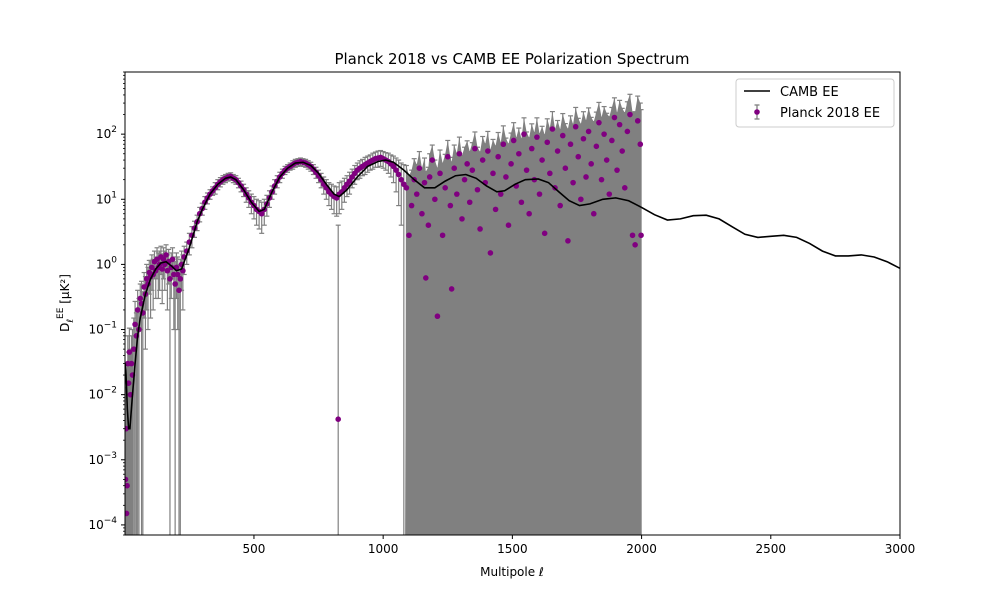  I want to click on legend: CAMB EE Planck 2018 EE, so click(815, 103).